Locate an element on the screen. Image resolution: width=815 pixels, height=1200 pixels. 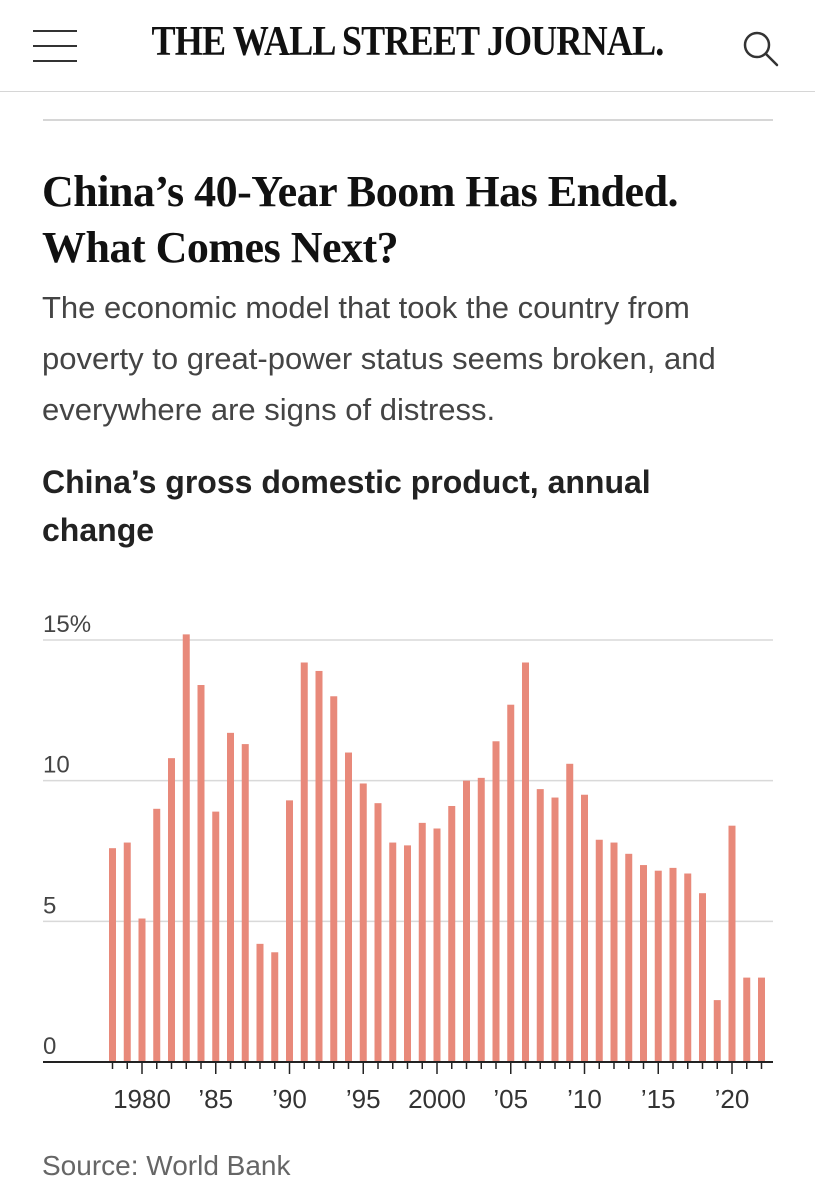
top-nav-bar: THE WALL STREET JOURNAL. is located at coordinates (407, 46).